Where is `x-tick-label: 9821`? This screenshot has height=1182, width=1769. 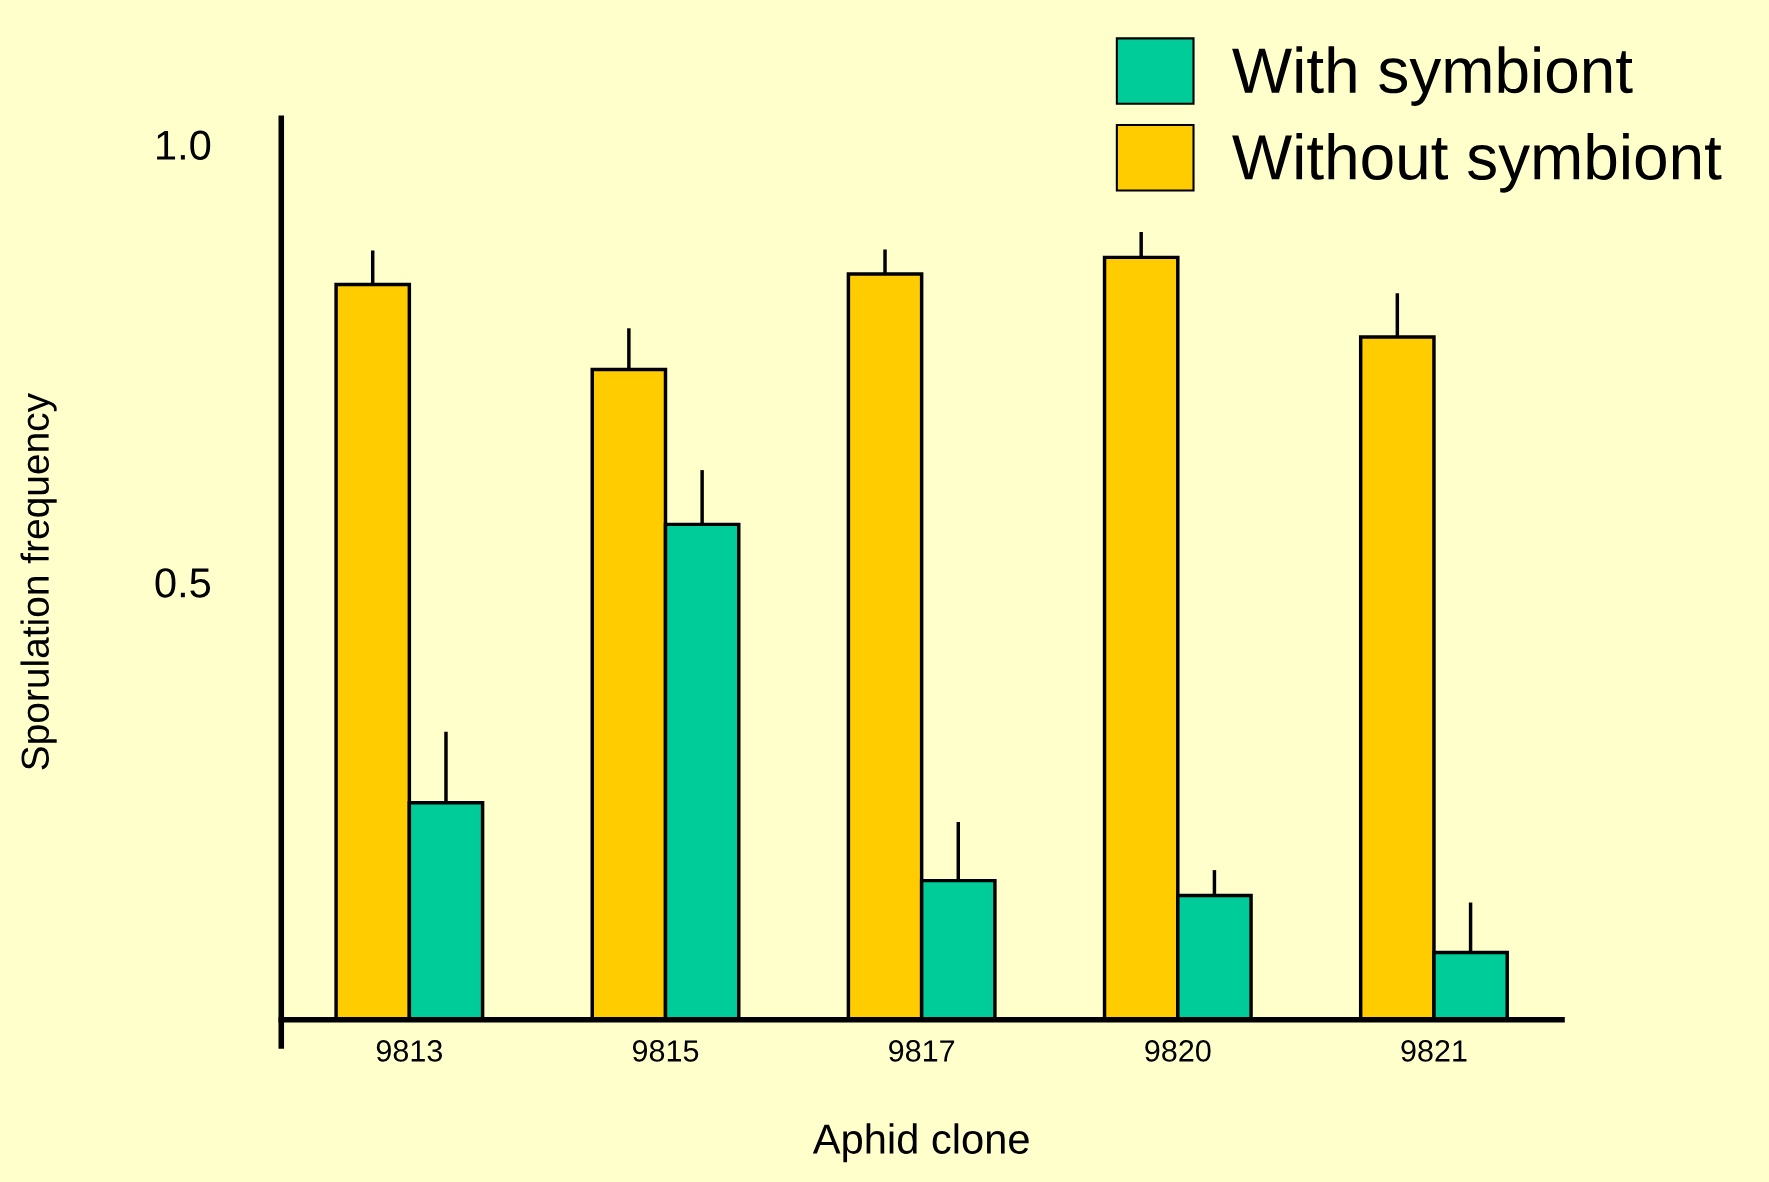 x-tick-label: 9821 is located at coordinates (1434, 1051).